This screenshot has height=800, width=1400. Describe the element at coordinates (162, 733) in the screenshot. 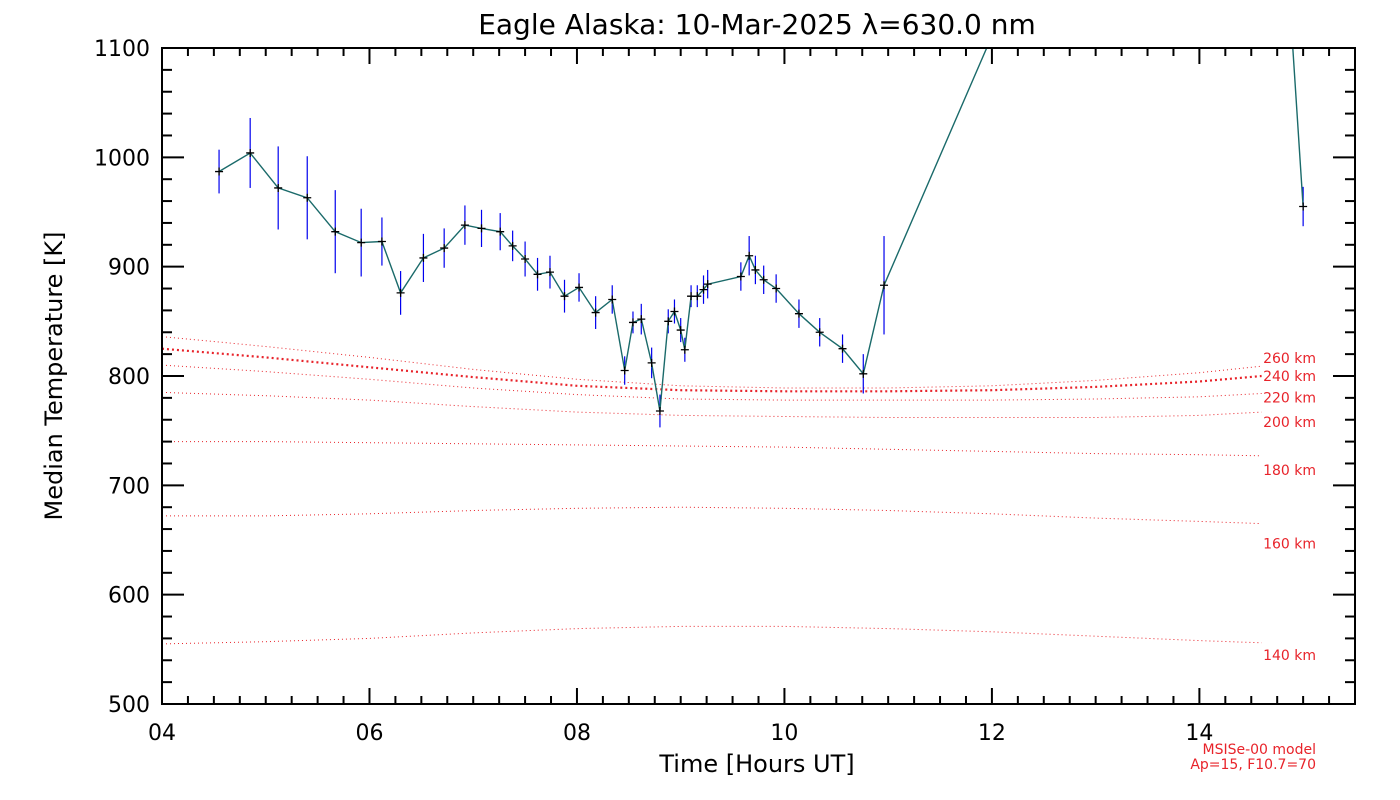

I see `x-tick-label: 04` at that location.